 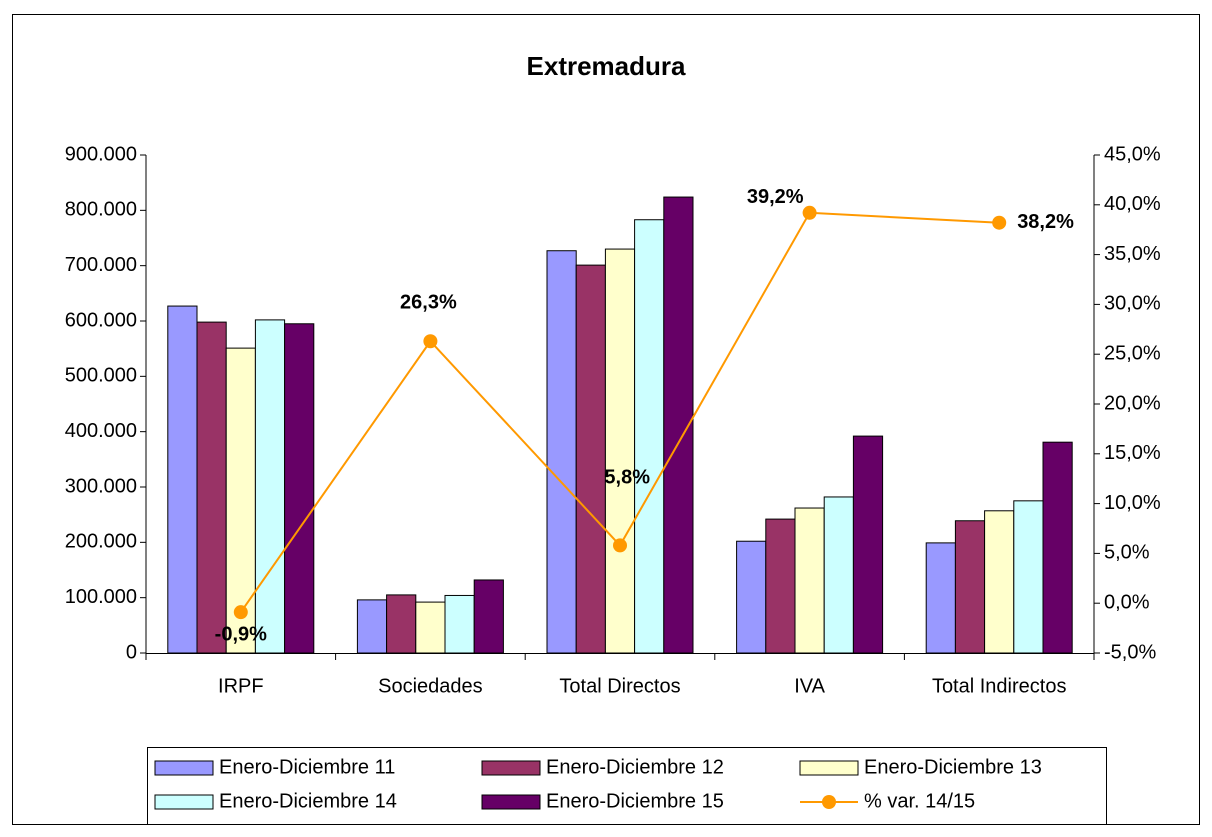 What do you see at coordinates (1132, 503) in the screenshot?
I see `y2-tick-label: 10,0%` at bounding box center [1132, 503].